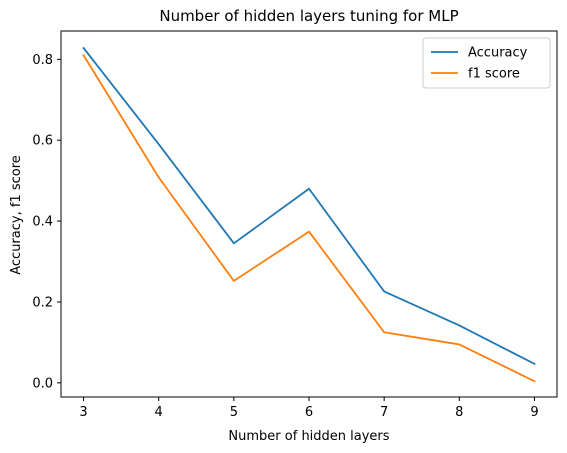 Image resolution: width=567 pixels, height=453 pixels. I want to click on y-axis-title: Accuracy, f1 score, so click(16, 215).